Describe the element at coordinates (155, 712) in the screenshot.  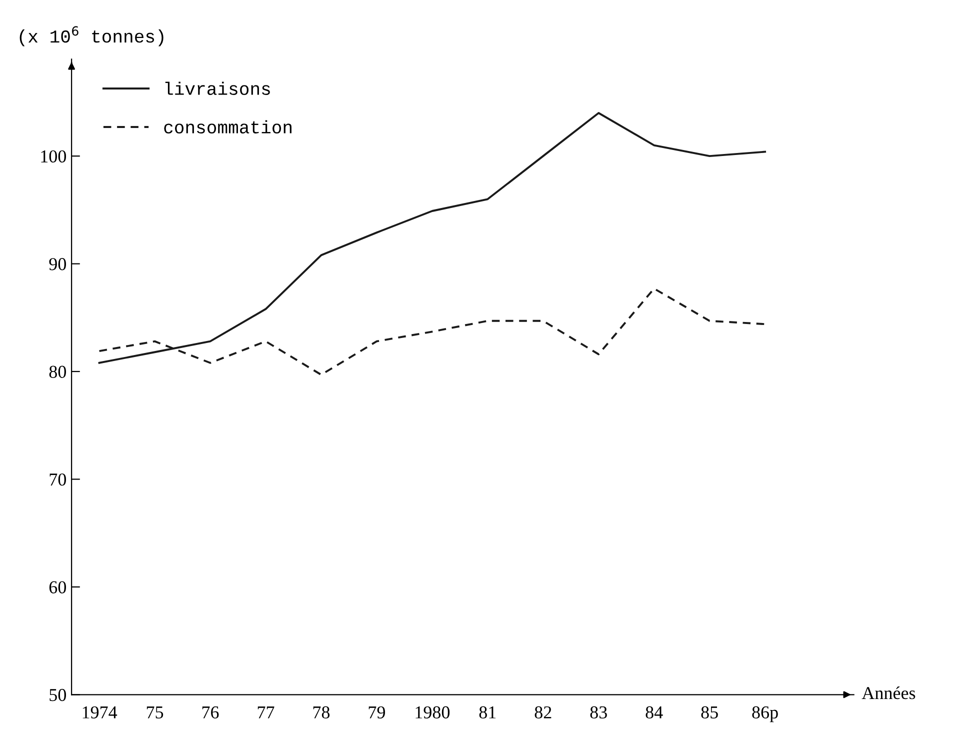
I see `x-tick-label: 75` at that location.